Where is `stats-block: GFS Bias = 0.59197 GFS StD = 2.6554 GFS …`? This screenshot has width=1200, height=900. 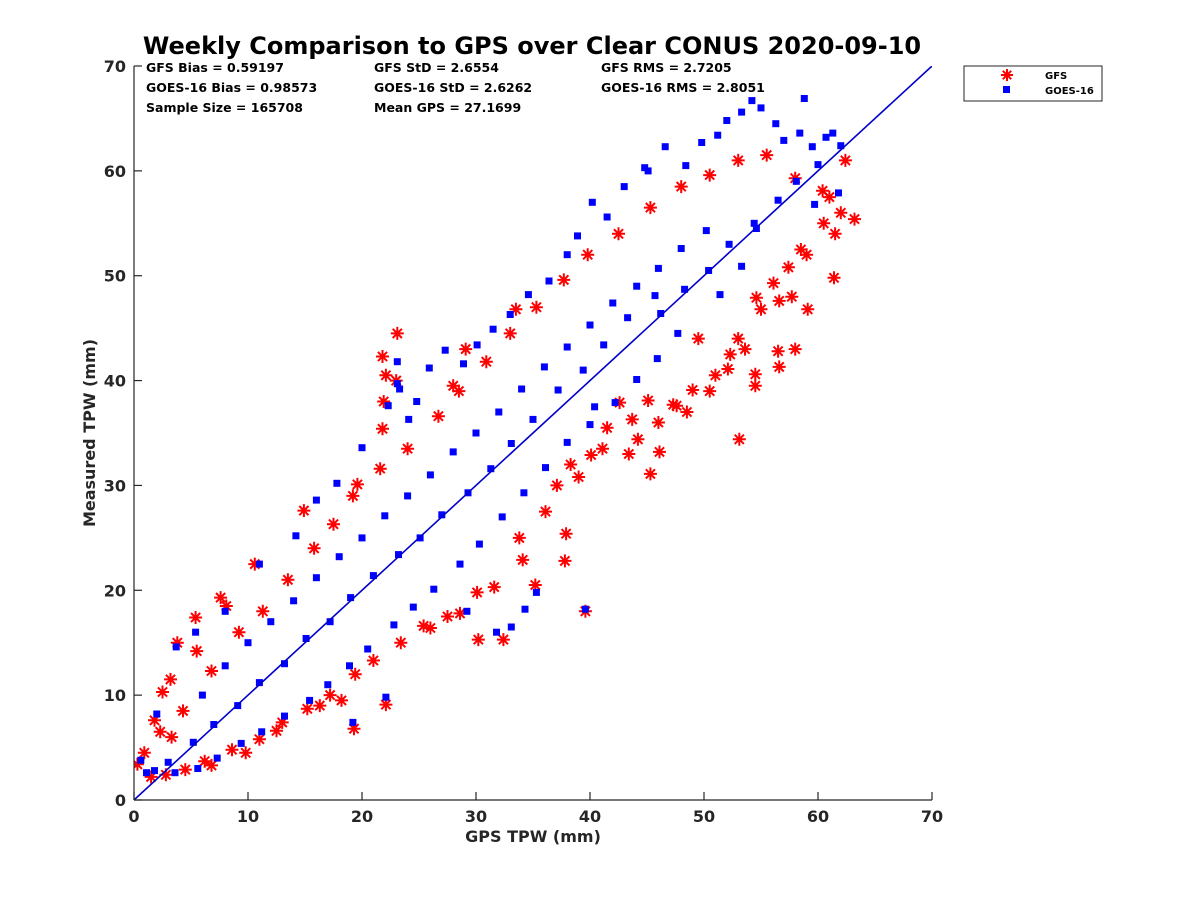 stats-block: GFS Bias = 0.59197 GFS StD = 2.6554 GFS … is located at coordinates (455, 87).